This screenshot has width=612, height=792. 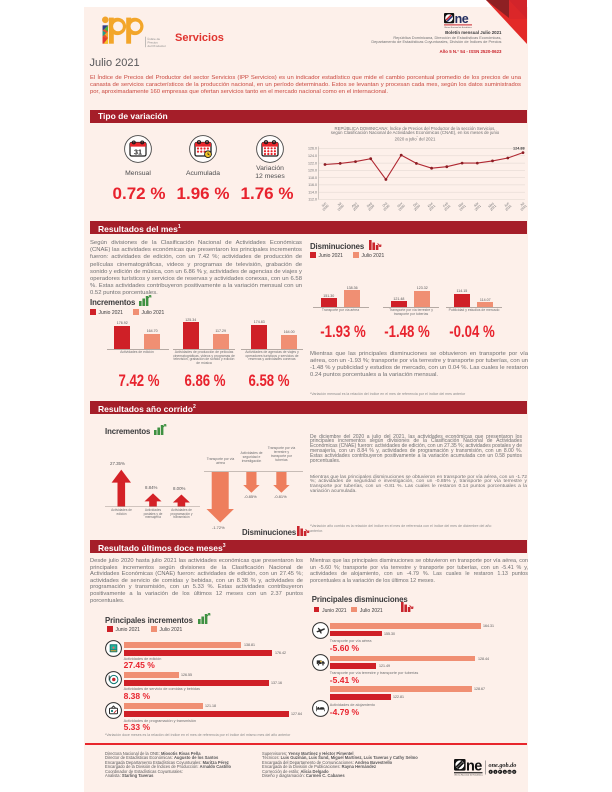 I want to click on svg-text: Mar2021, so click(x=461, y=206).